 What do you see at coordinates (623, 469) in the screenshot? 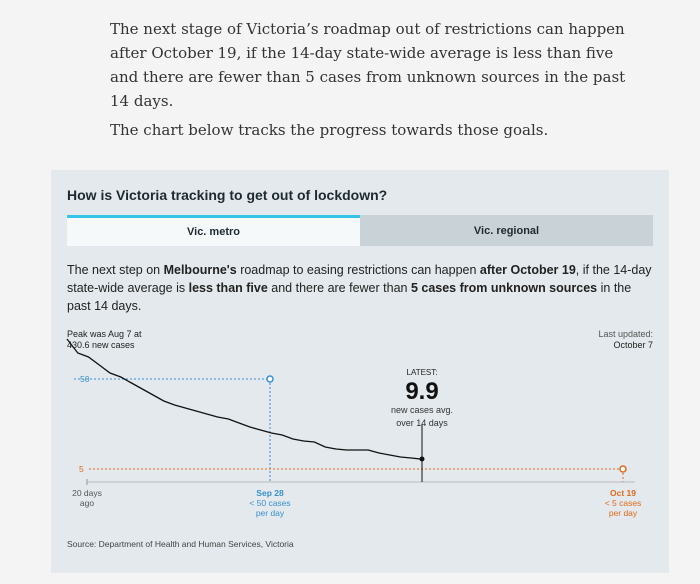
I see `target-5-marker` at bounding box center [623, 469].